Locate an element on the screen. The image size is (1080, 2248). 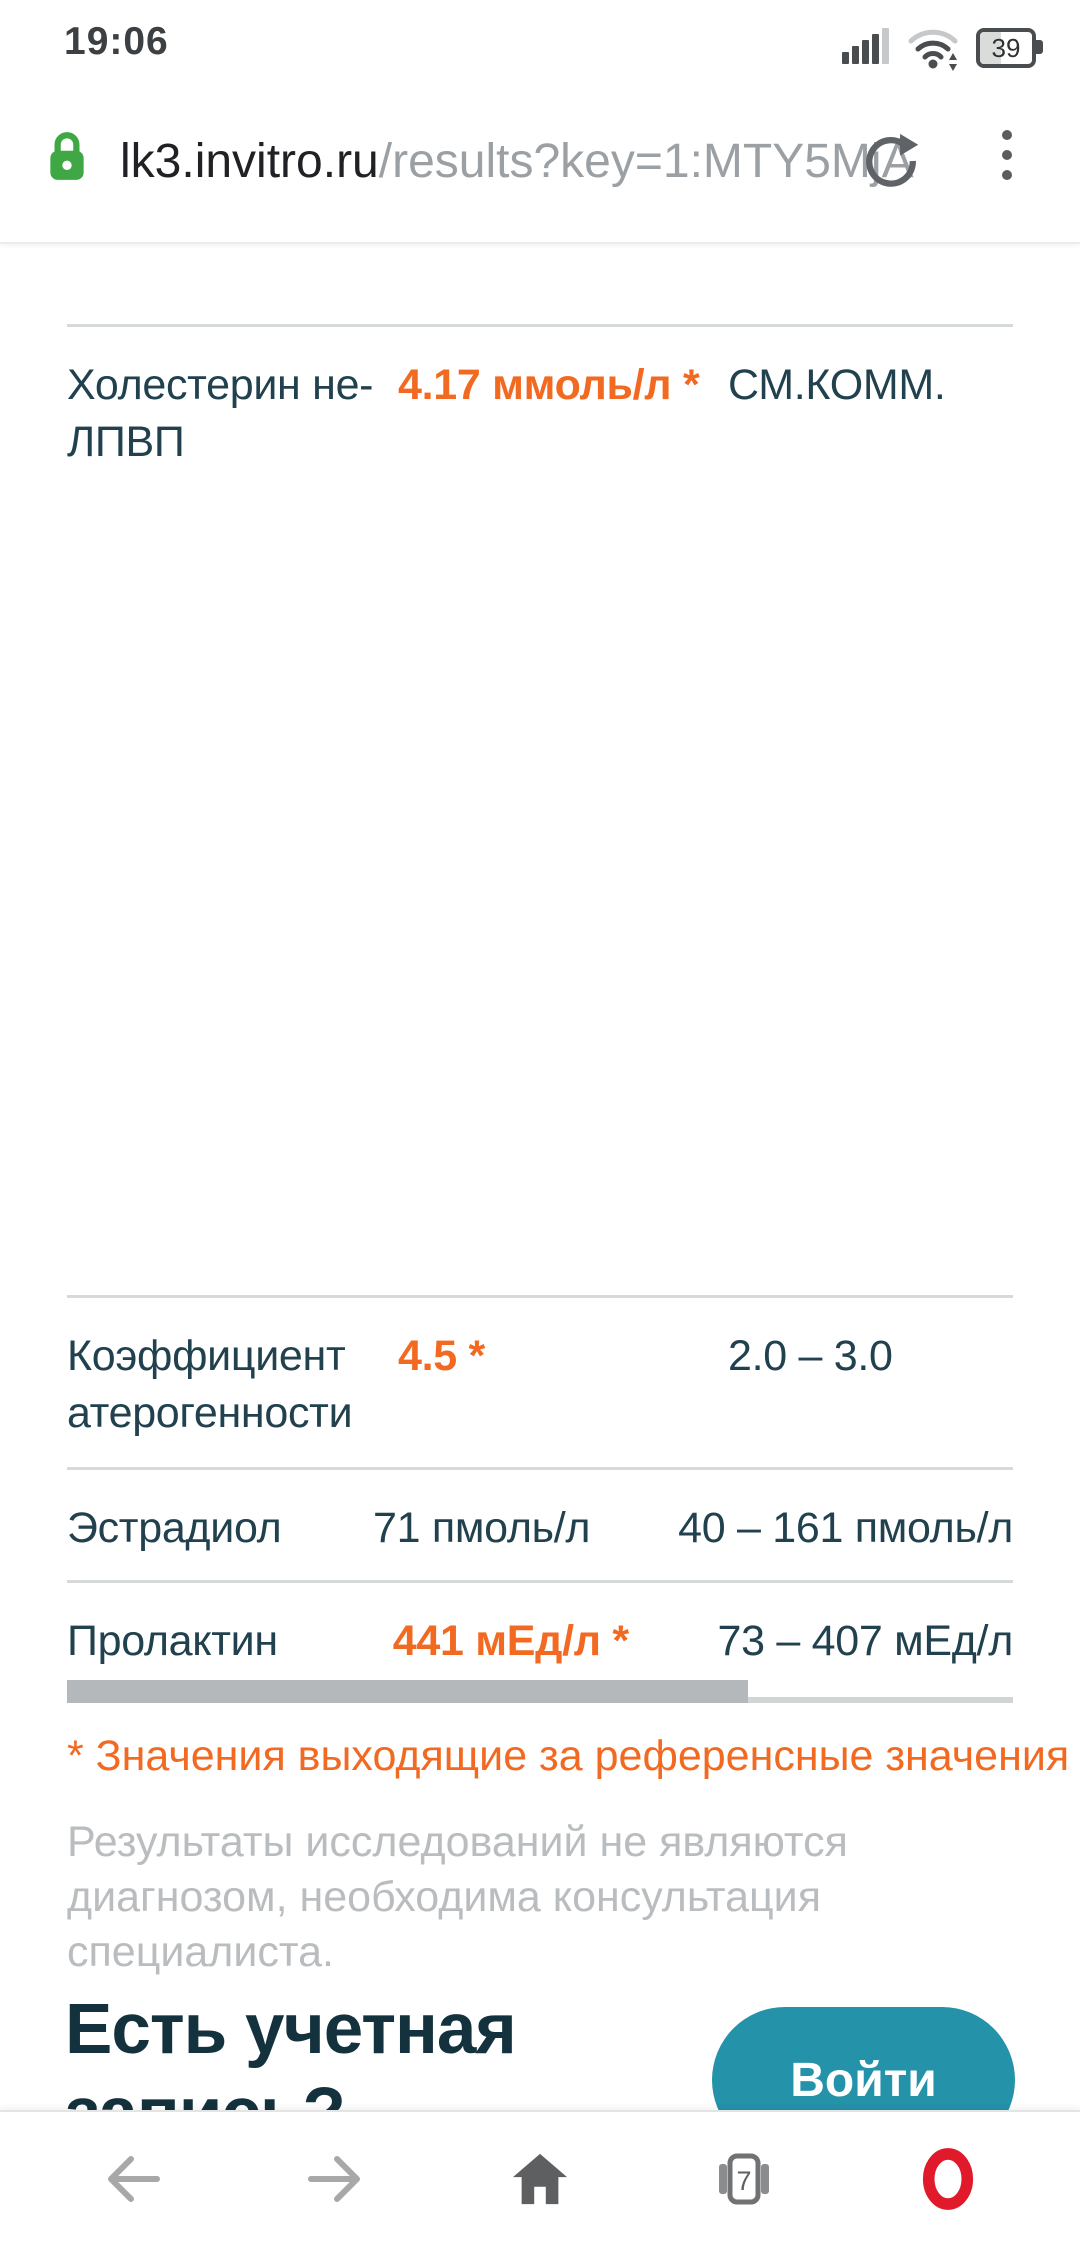
table-row: Эстрадиол 71 пмоль/л 40 – 161 пмоль/л is located at coordinates (540, 1512).